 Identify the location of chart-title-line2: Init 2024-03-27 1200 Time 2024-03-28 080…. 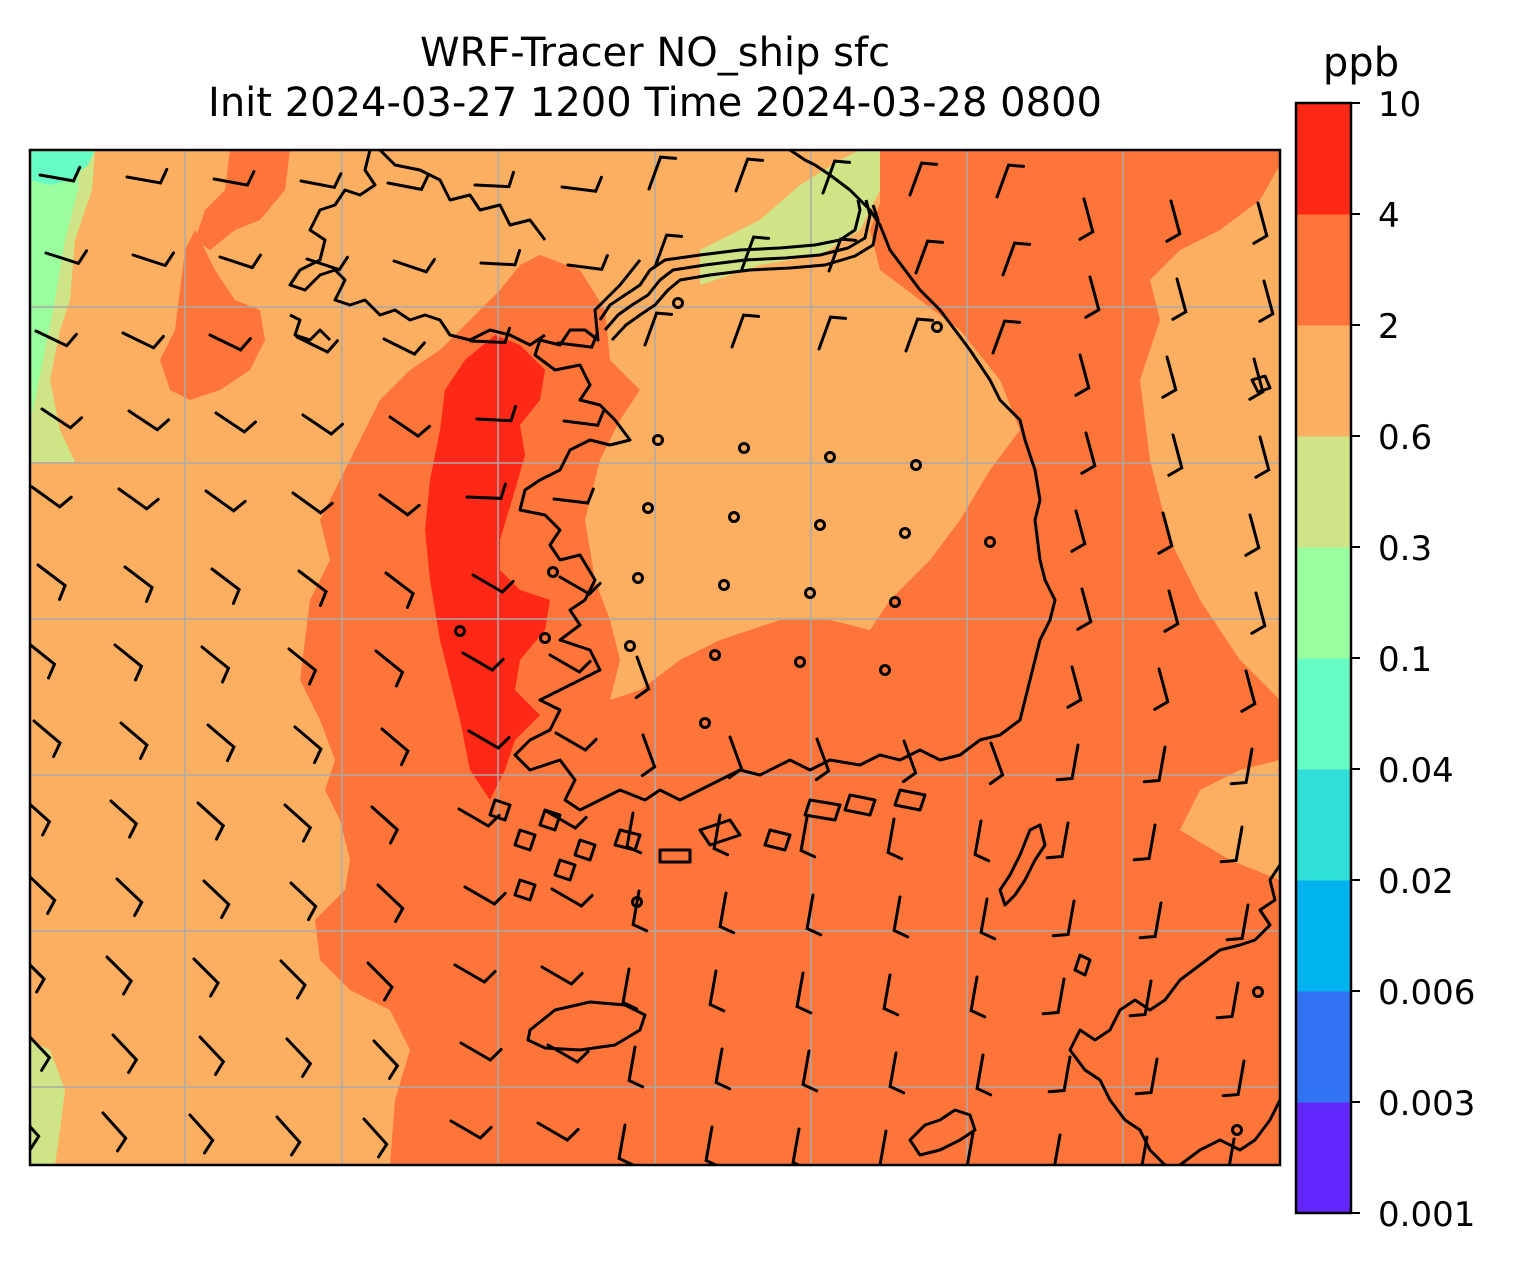
(655, 103).